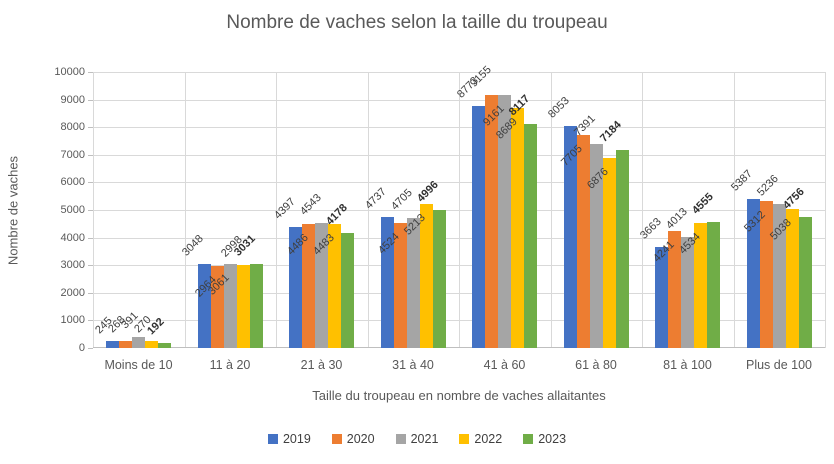 The image size is (834, 464). I want to click on legend-item-2023: 2023, so click(544, 439).